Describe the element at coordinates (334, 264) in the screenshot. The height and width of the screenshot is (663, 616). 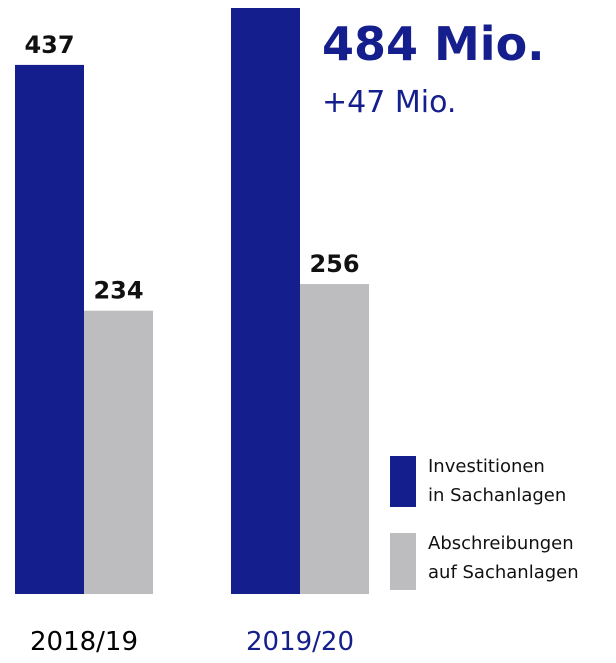
I see `data-label: 256` at that location.